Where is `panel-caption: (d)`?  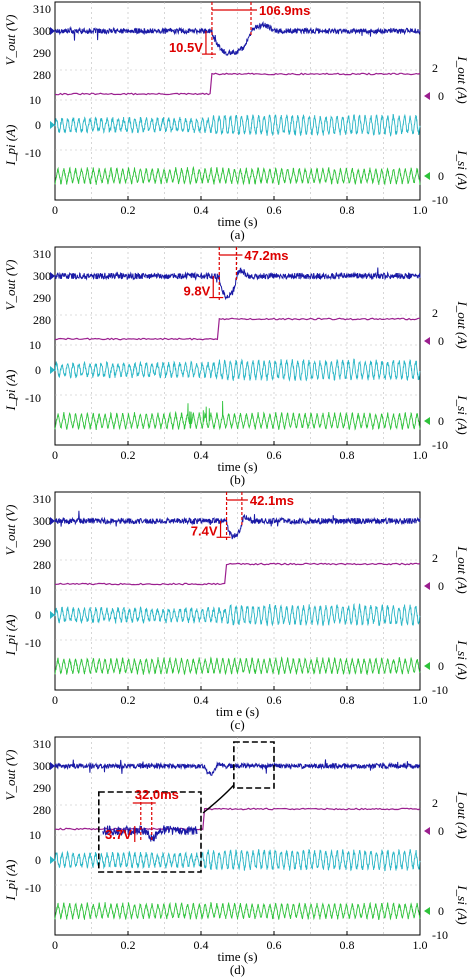
panel-caption: (d) is located at coordinates (237, 969).